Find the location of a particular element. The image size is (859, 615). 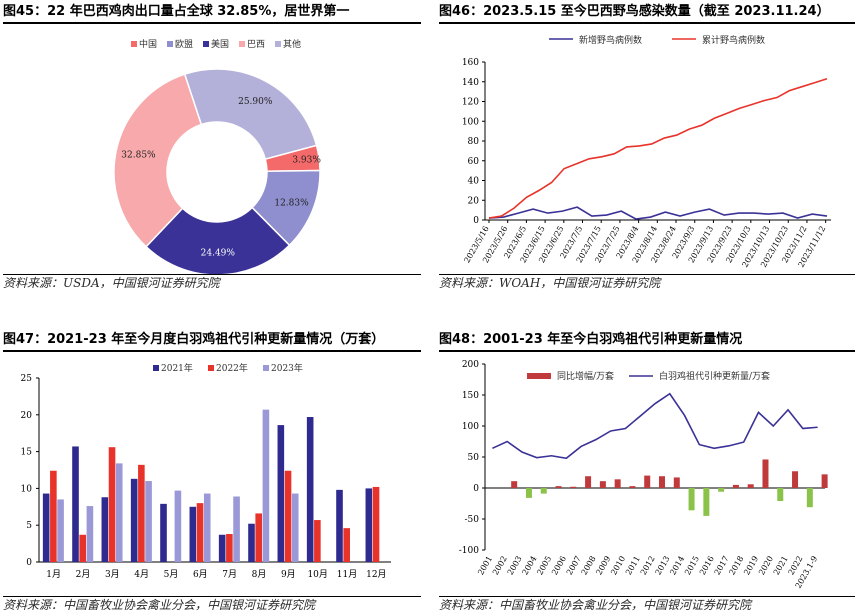

slice-label: 24.49% is located at coordinates (218, 253).